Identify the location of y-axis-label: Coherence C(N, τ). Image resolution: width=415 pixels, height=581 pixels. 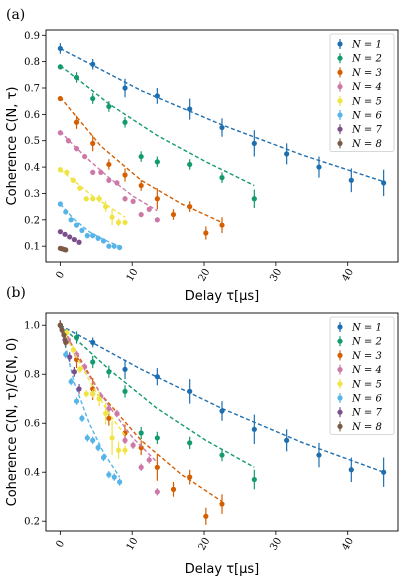
(12, 146).